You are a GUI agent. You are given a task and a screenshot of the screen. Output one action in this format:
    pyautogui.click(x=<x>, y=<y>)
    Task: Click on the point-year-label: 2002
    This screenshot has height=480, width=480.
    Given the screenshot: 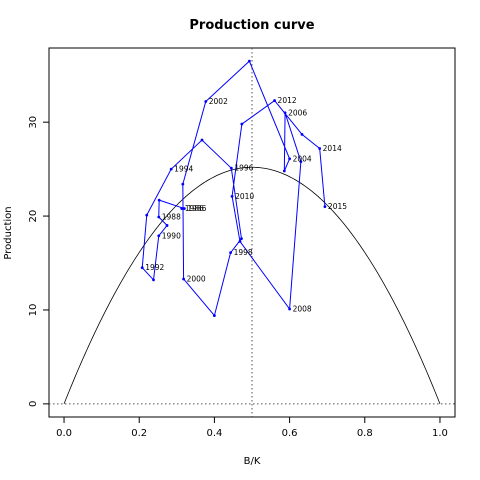 What is the action you would take?
    pyautogui.click(x=218, y=101)
    